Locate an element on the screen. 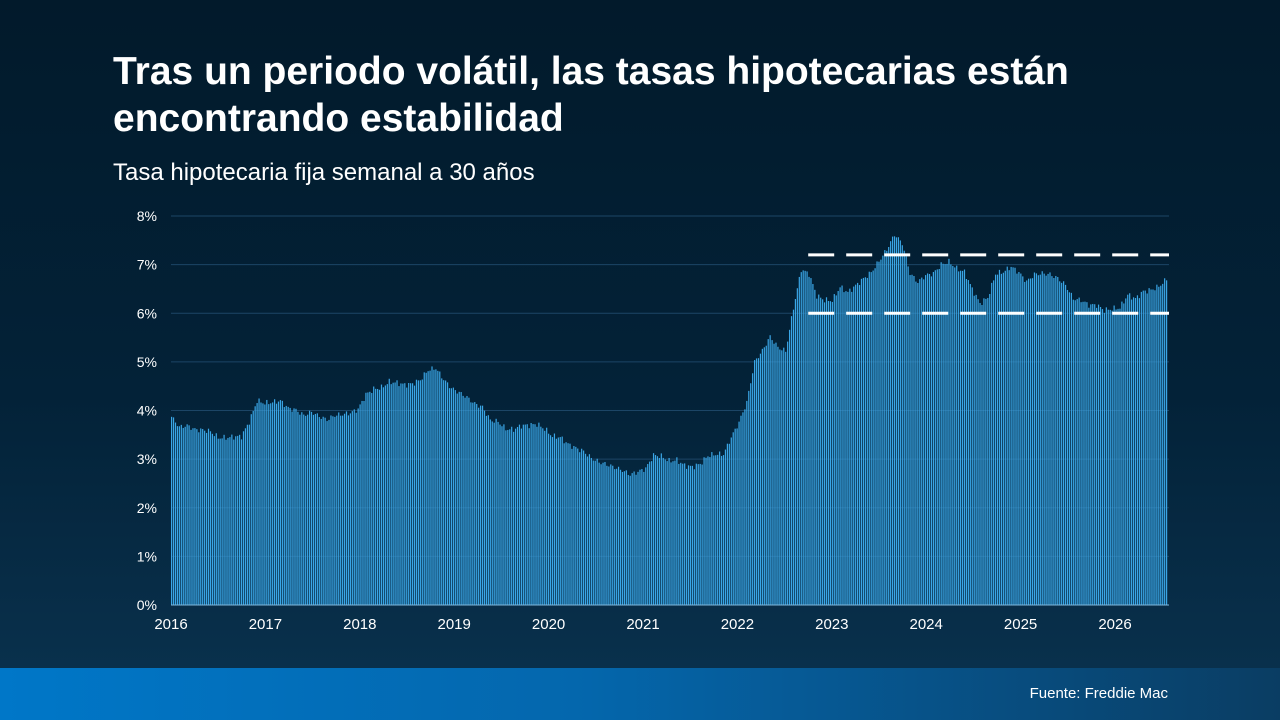  x-tick-label: 2026 is located at coordinates (1114, 624).